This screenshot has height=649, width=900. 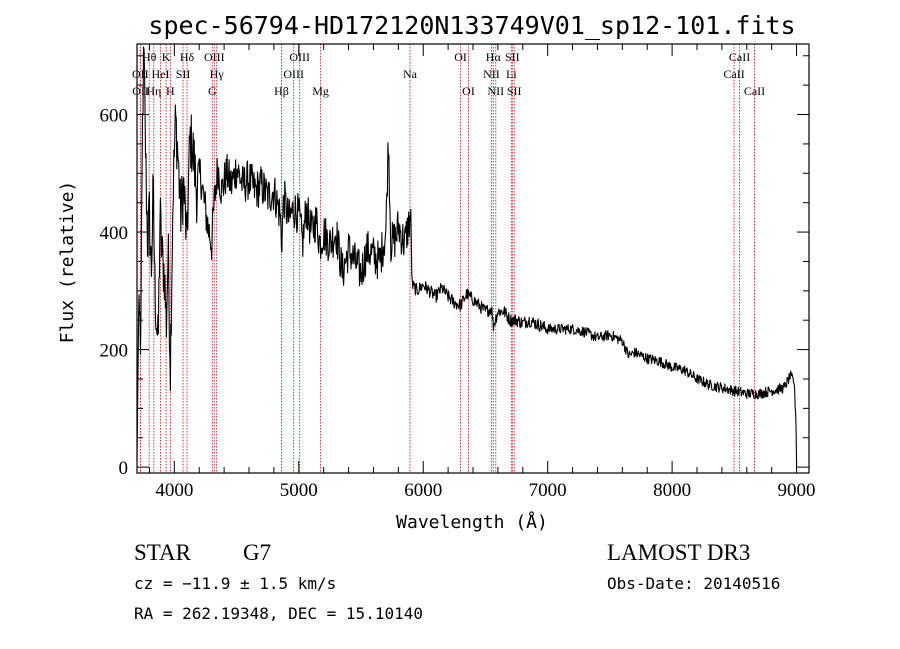 What do you see at coordinates (235, 583) in the screenshot?
I see `redshift-velocity: cz = −11.9 ± 1.5 km/s` at bounding box center [235, 583].